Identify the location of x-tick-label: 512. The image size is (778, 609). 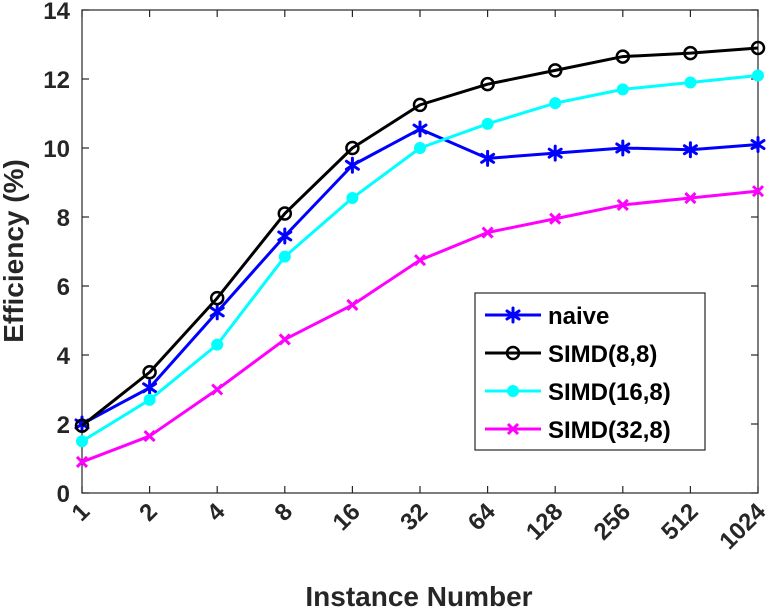
(679, 521).